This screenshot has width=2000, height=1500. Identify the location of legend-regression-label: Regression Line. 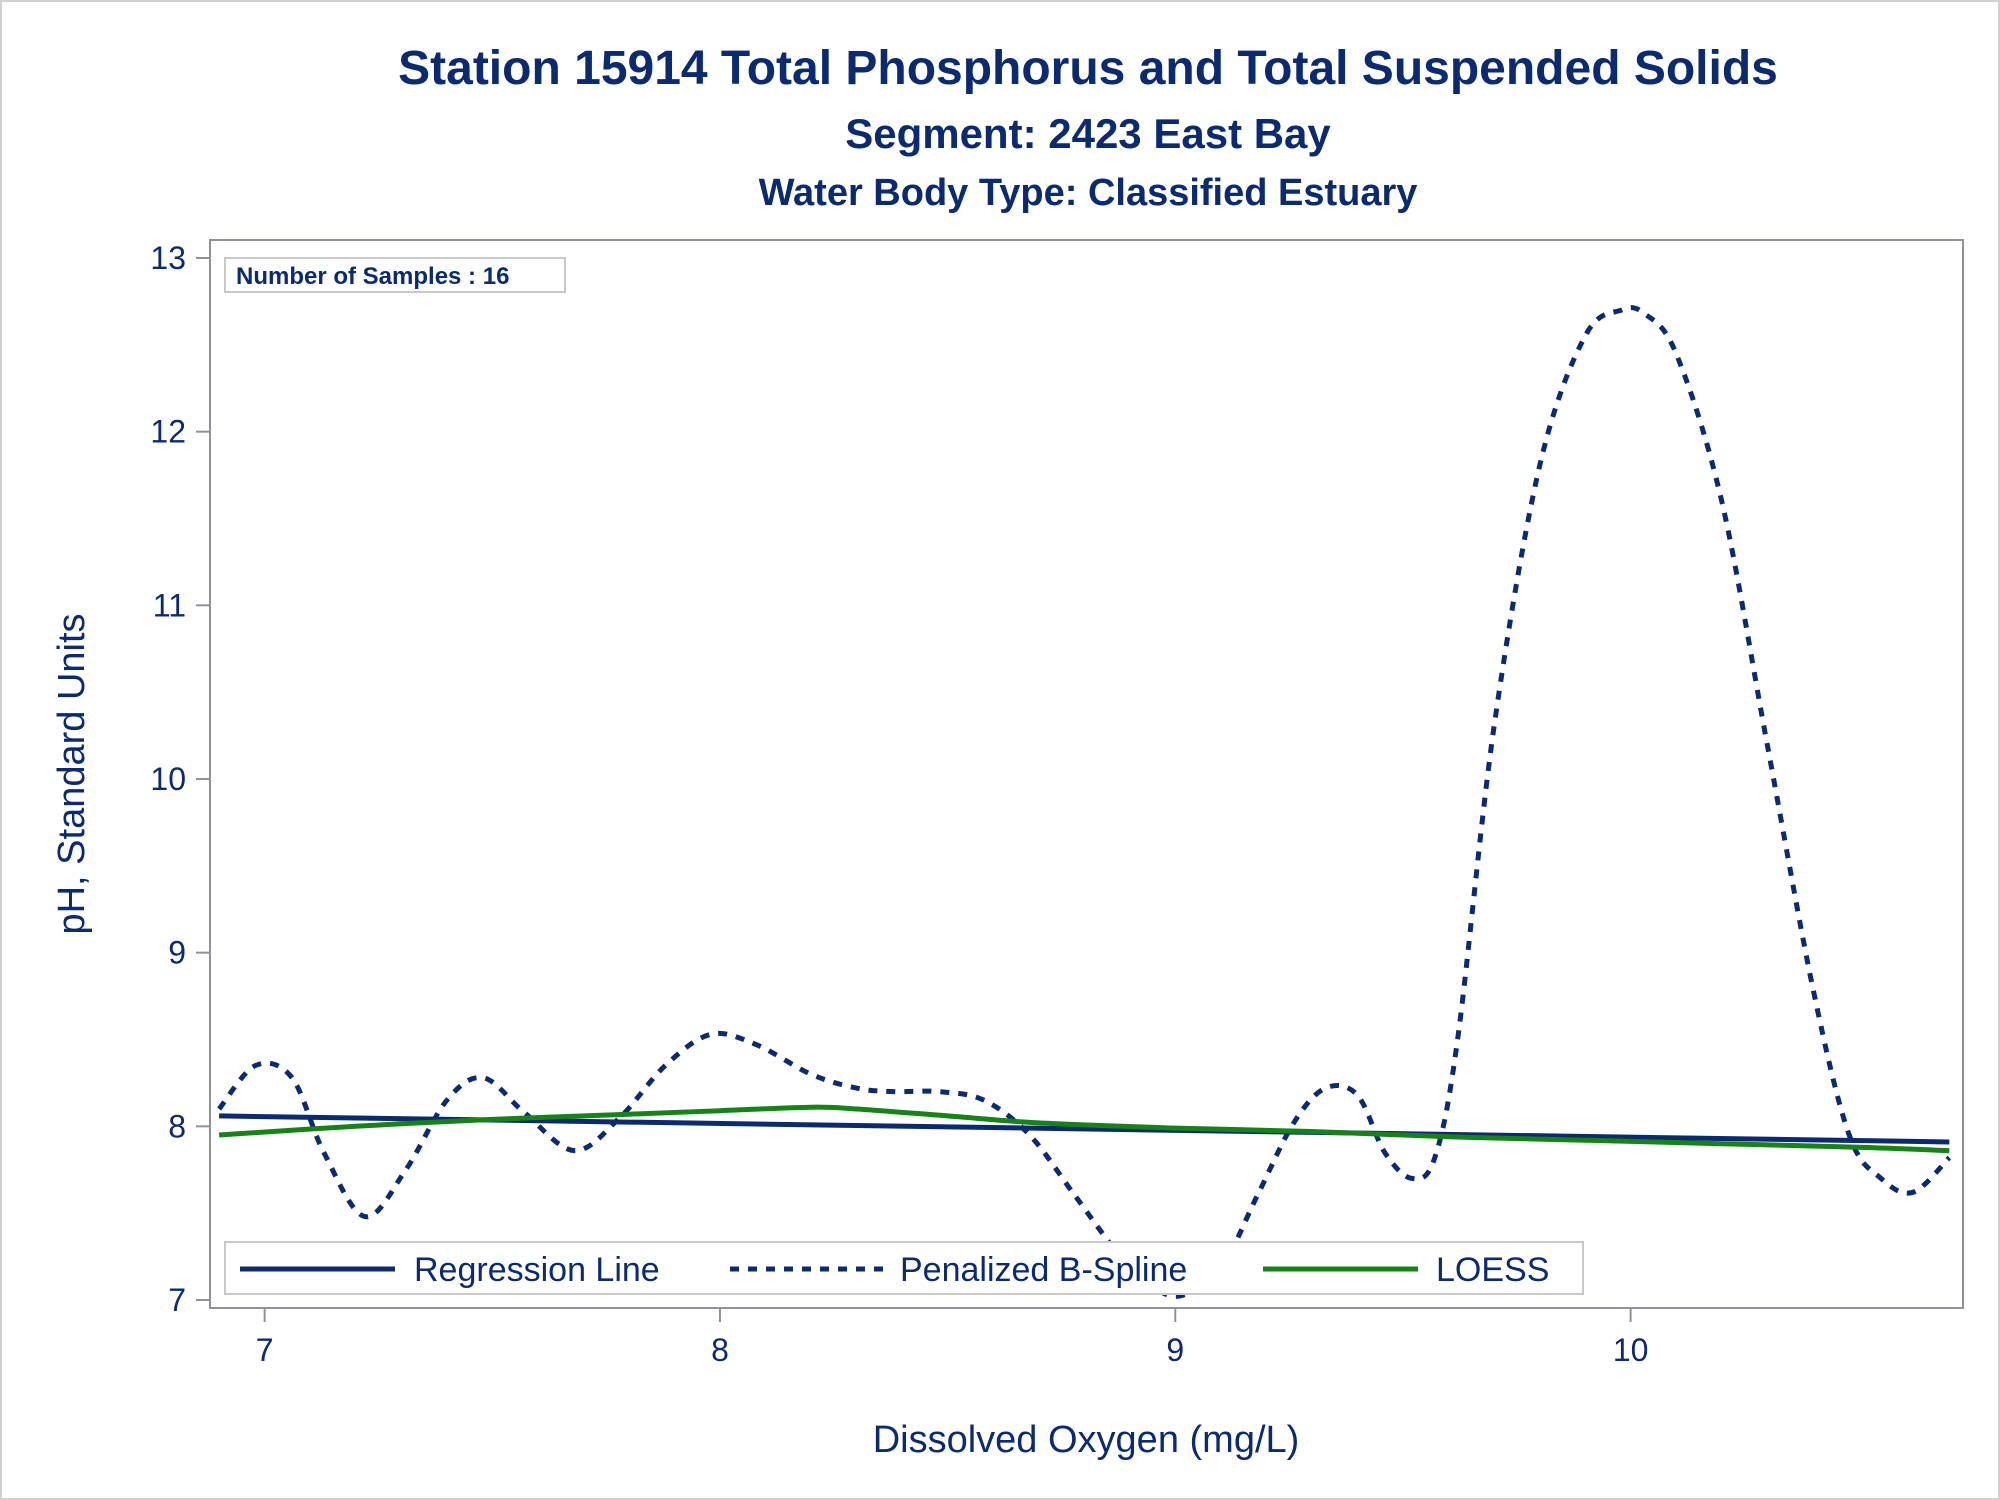
(537, 1270).